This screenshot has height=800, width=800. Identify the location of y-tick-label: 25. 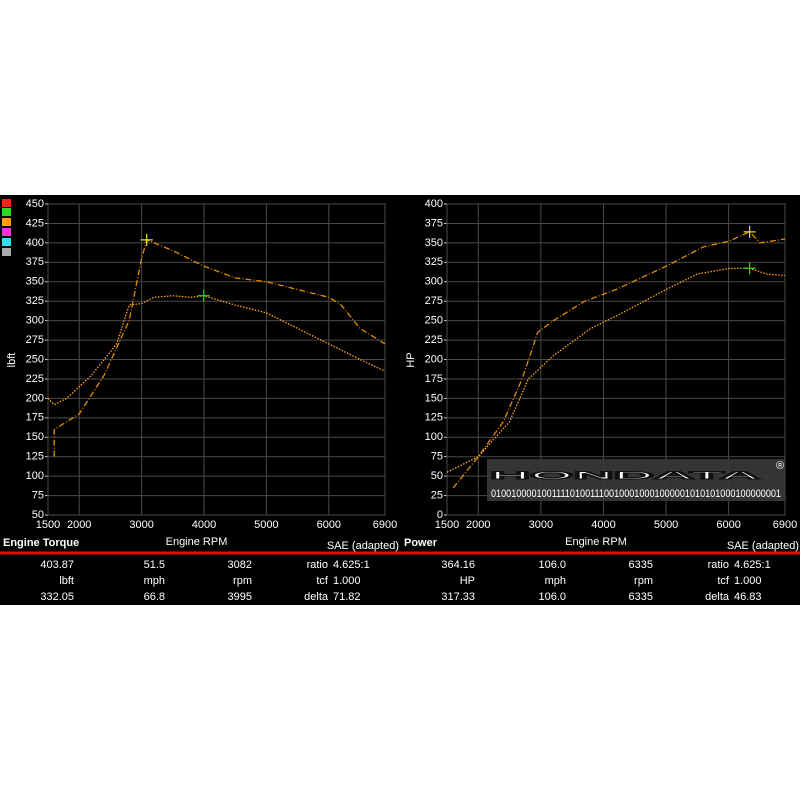
(437, 495).